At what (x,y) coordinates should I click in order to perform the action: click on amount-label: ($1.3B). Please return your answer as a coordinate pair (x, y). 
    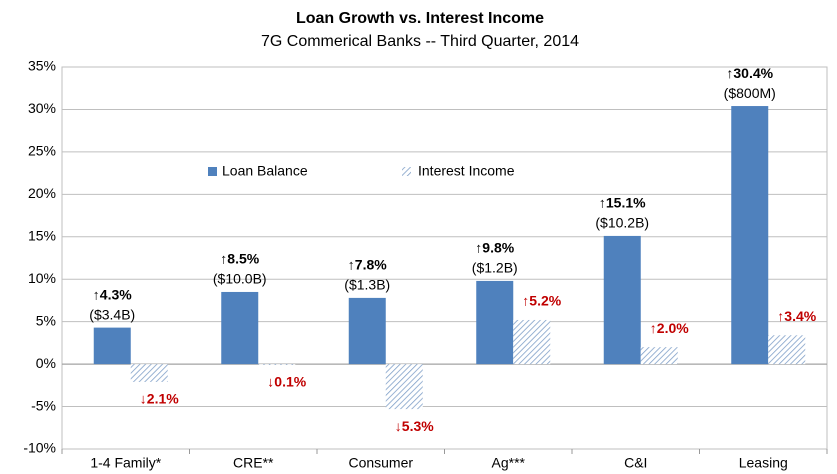
    Looking at the image, I should click on (367, 285).